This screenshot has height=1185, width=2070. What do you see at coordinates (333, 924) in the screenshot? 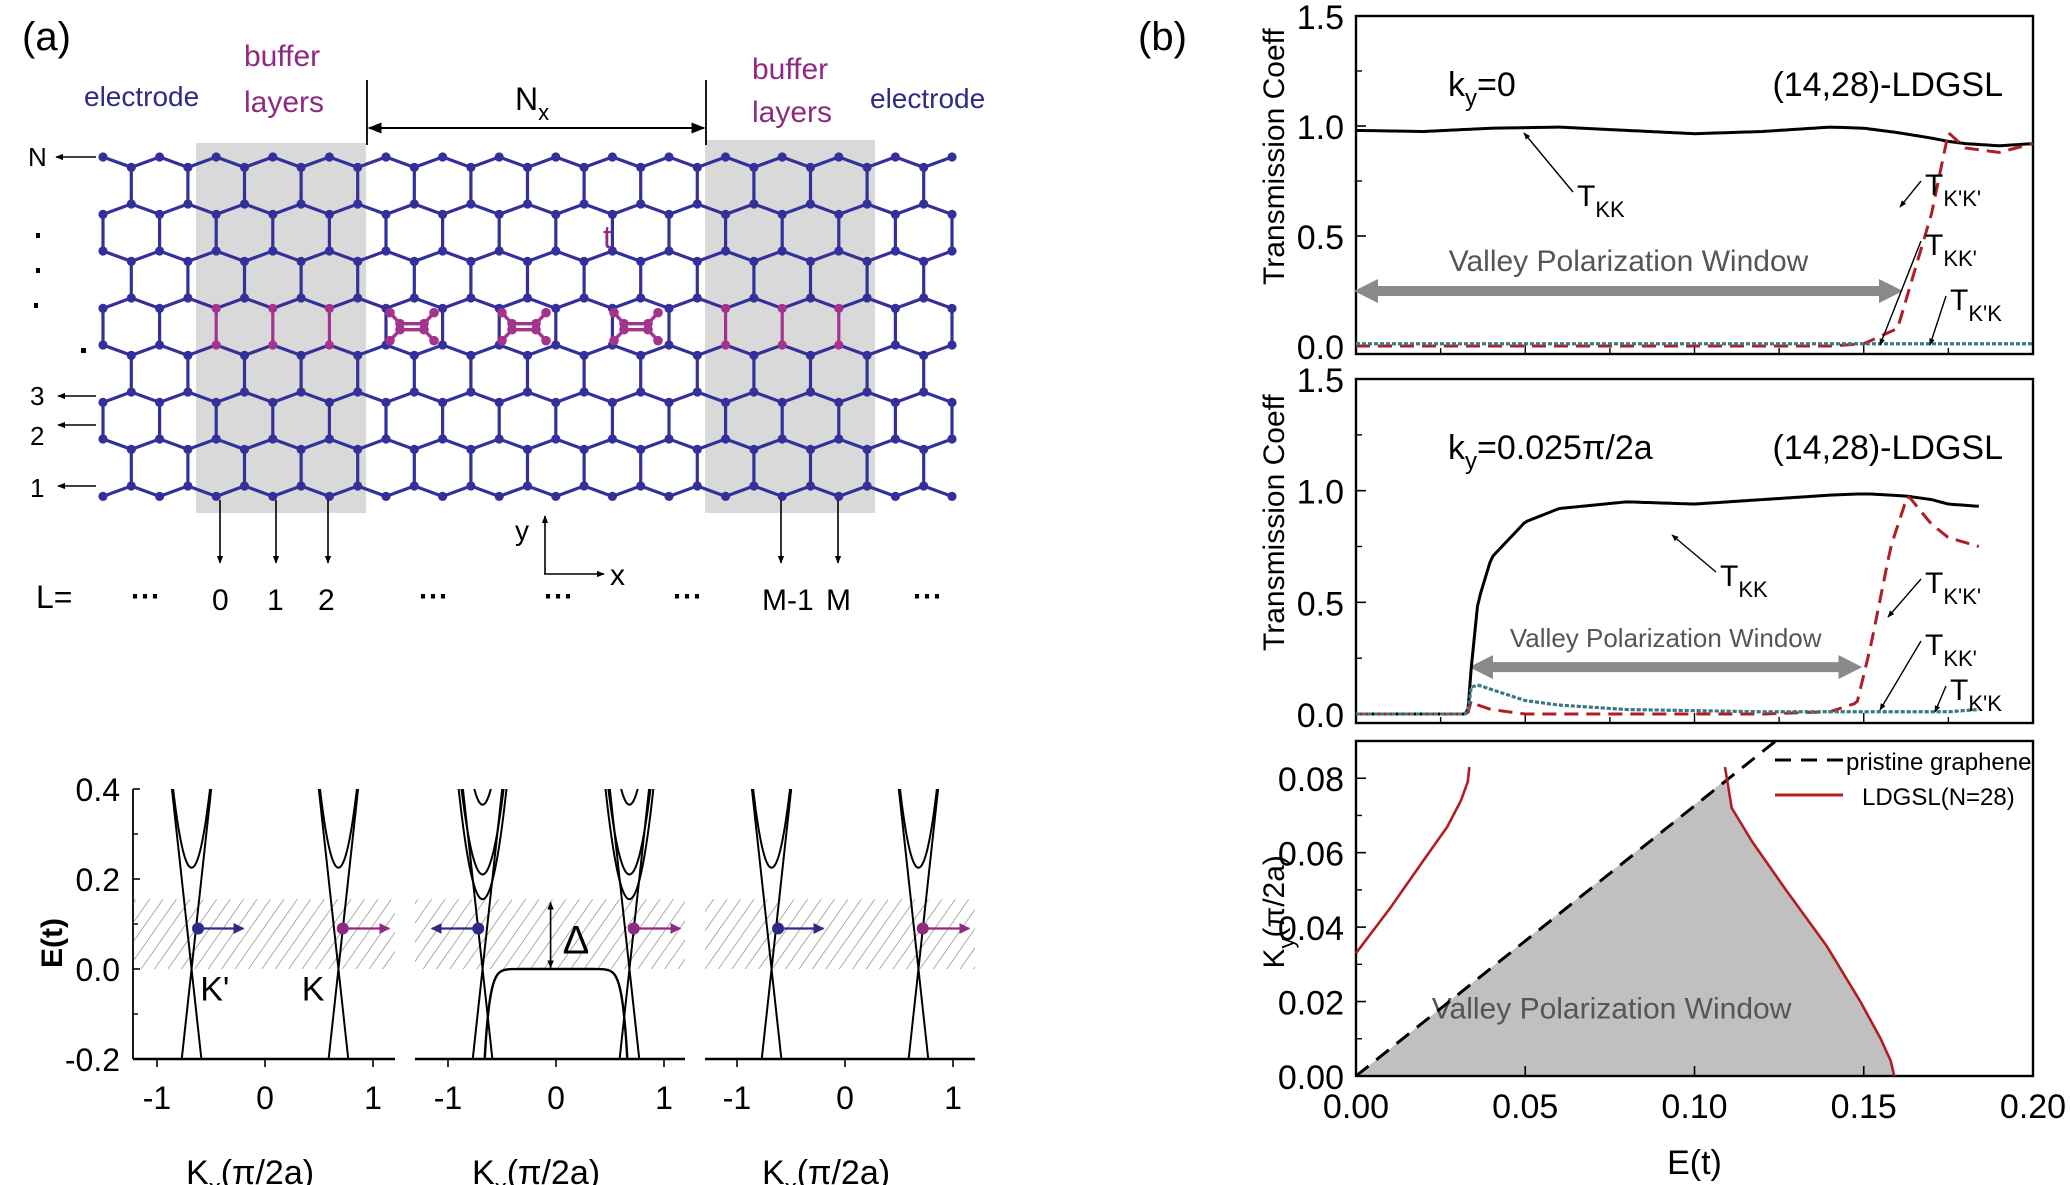
I see `dirac-cone-branch` at bounding box center [333, 924].